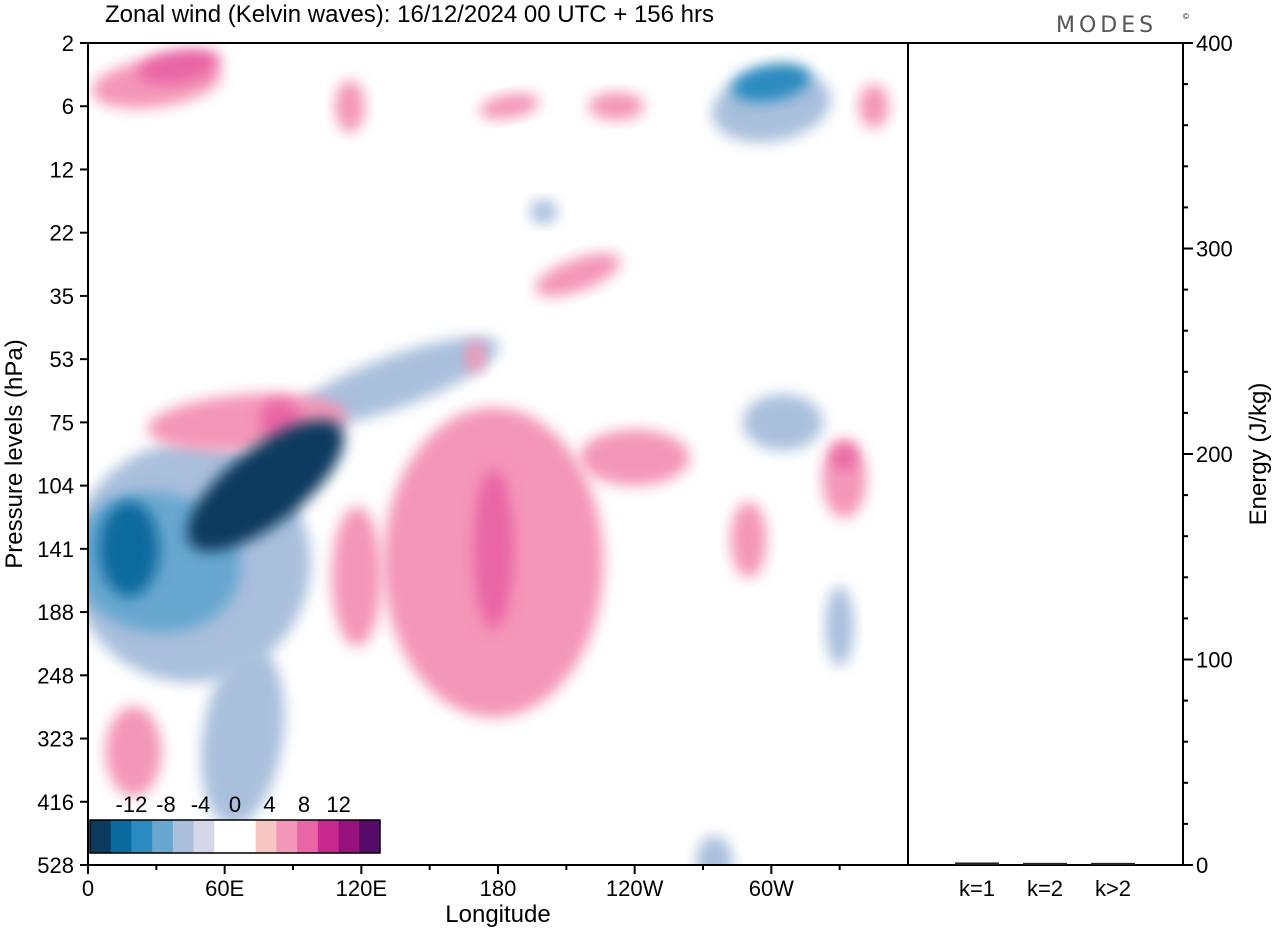  I want to click on energy-tick-label: 400, so click(1214, 43).